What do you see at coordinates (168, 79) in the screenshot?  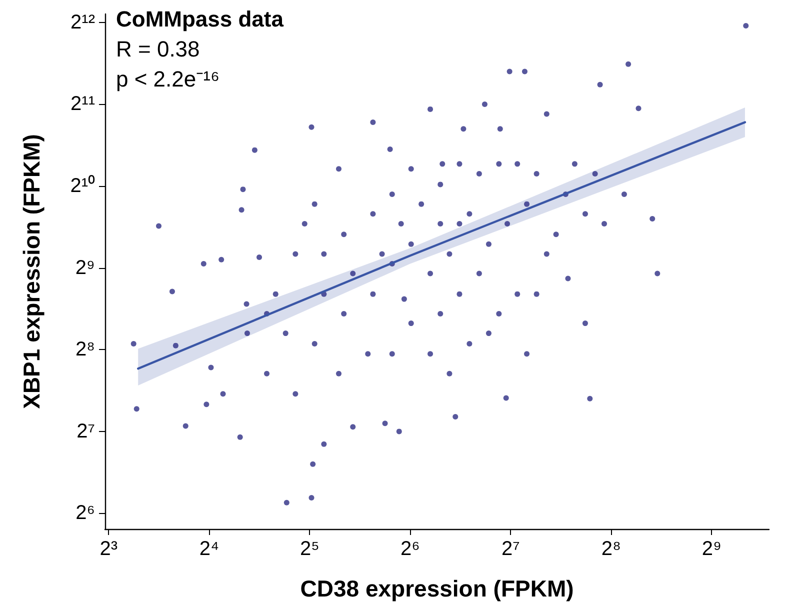 I see `annotation: p < 2.2e⁻¹⁶` at bounding box center [168, 79].